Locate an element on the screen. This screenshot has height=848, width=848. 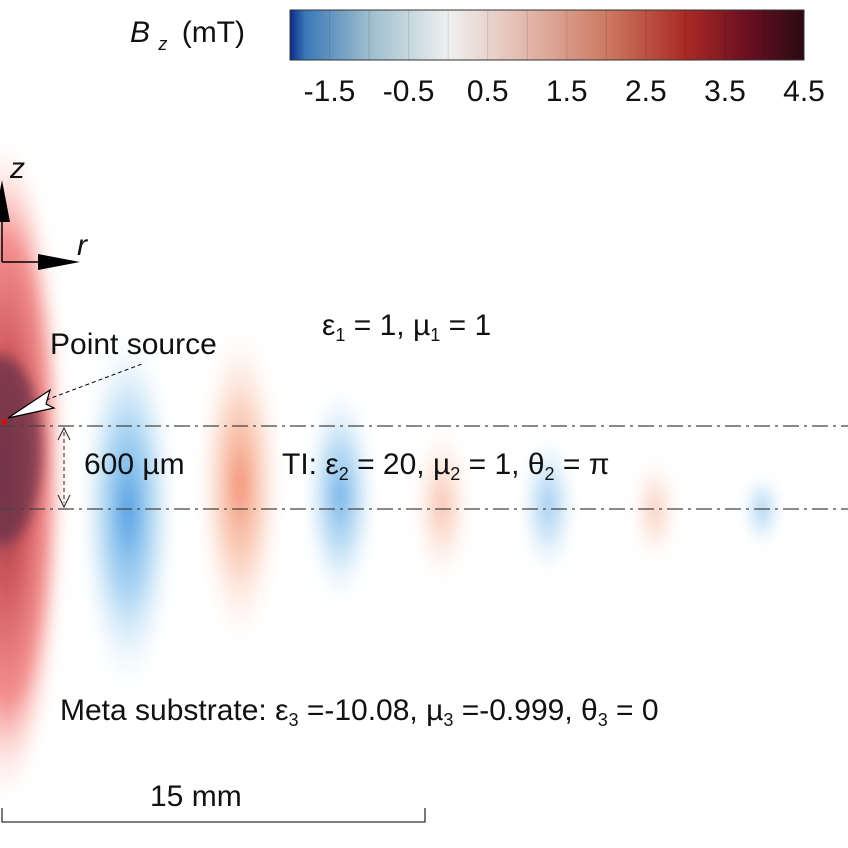
z-axis-arrow is located at coordinates (5, 201).